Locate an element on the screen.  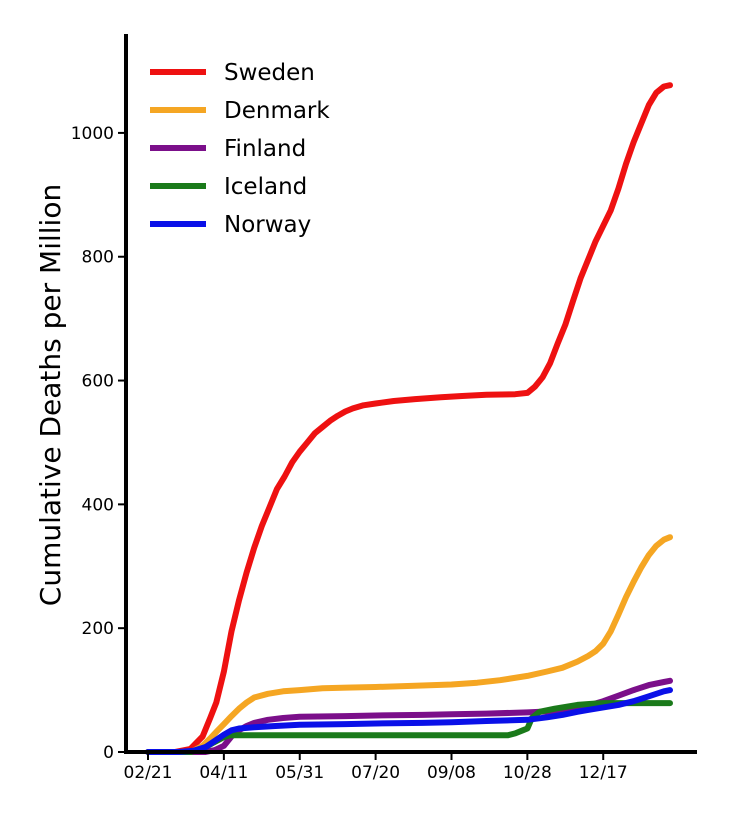
legend: Sweden Denmark Finland Iceland Norway is located at coordinates (240, 149).